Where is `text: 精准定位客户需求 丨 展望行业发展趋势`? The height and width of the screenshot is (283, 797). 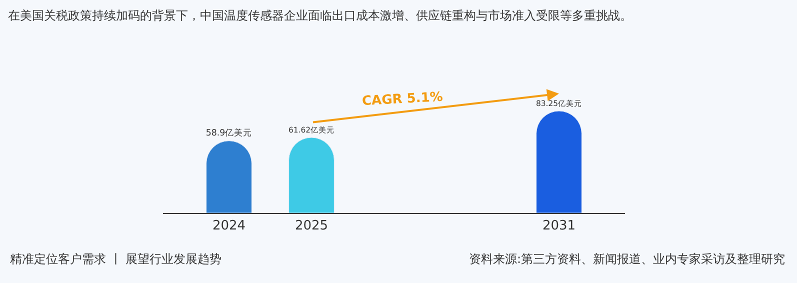
text: 精准定位客户需求 丨 展望行业发展趋势 is located at coordinates (116, 259).